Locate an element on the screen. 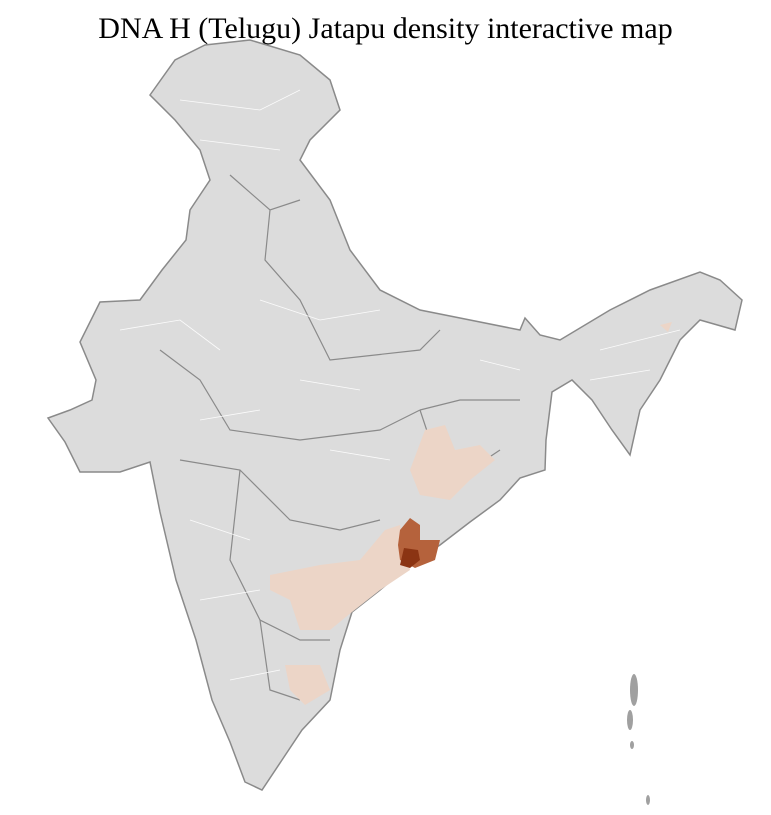  region-low-ap is located at coordinates (340, 577).